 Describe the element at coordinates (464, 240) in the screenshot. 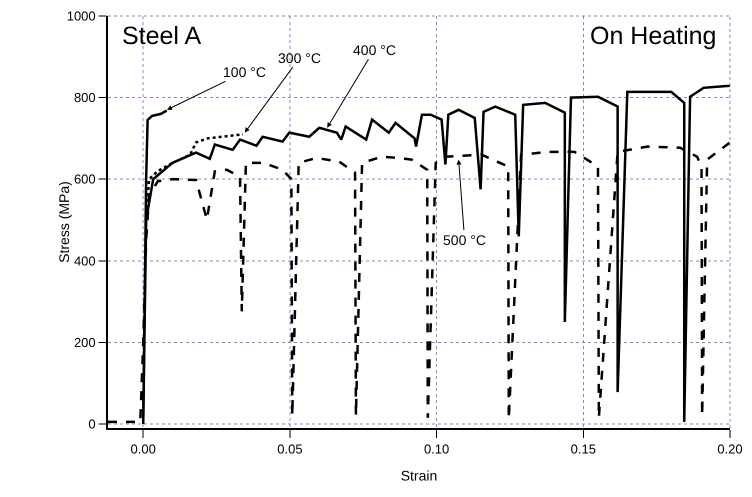

I see `annotation: 500 °C` at that location.